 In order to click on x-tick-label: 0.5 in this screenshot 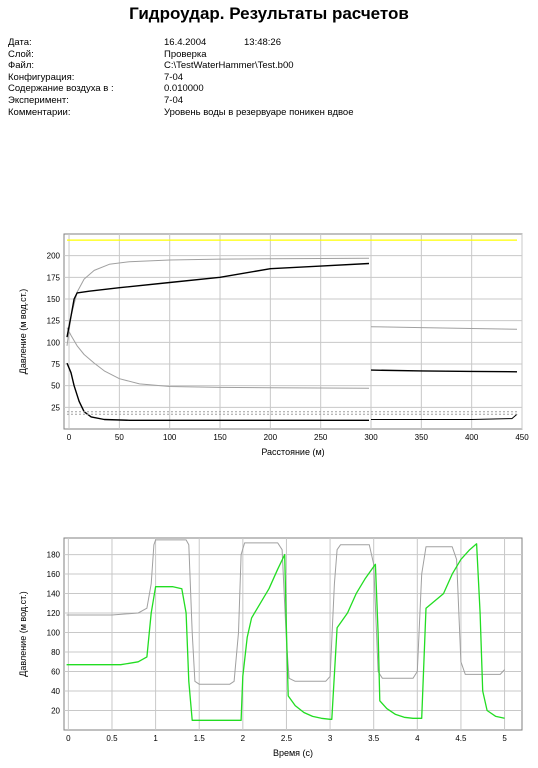, I will do `click(112, 738)`.